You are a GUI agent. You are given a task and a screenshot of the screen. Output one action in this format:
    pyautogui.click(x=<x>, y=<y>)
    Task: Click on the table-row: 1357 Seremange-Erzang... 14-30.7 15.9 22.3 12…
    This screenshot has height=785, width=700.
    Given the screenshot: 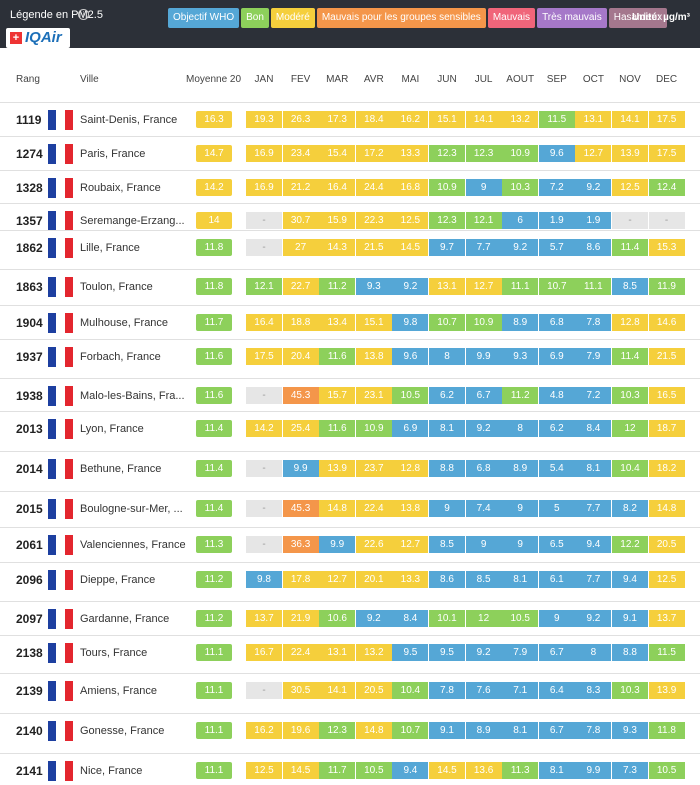 What is the action you would take?
    pyautogui.click(x=350, y=220)
    